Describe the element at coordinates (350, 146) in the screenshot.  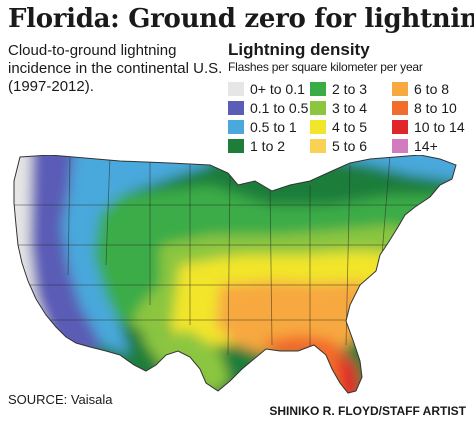
I see `legend-label: 5 to 6` at that location.